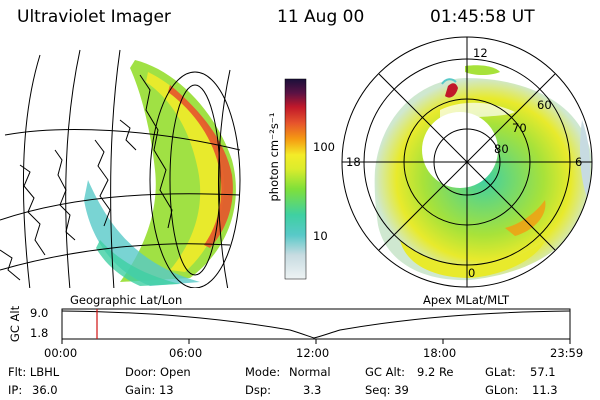 This screenshot has width=600, height=400. I want to click on alt-x-tick-3: 18:00, so click(440, 353).